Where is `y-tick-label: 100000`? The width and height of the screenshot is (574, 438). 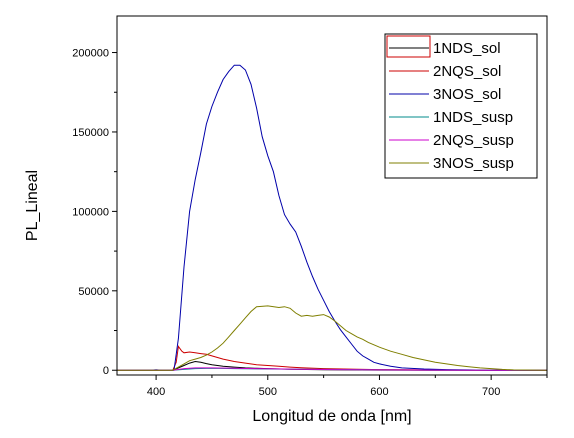
y-tick-label: 100000 is located at coordinates (90, 212).